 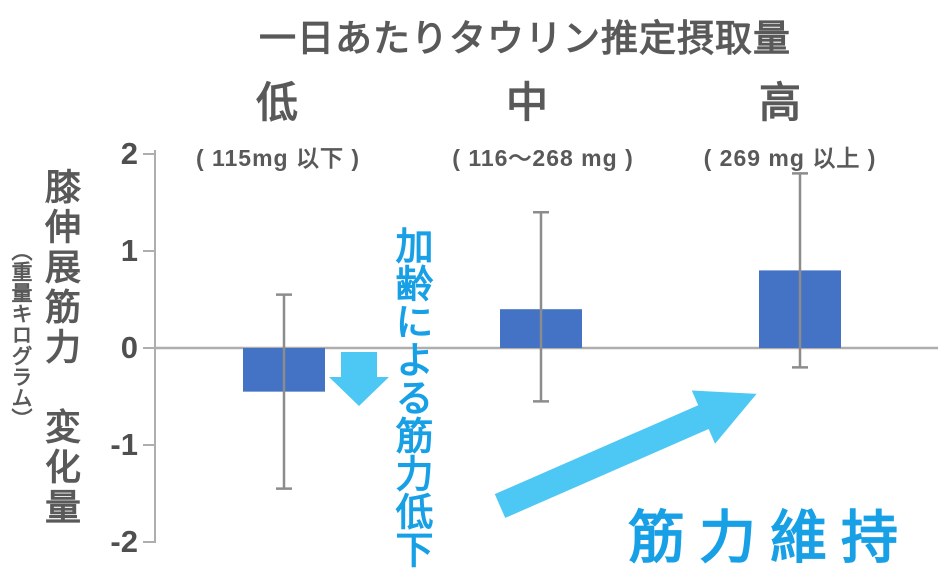 I want to click on maintain-arrow-icon, so click(x=625, y=454).